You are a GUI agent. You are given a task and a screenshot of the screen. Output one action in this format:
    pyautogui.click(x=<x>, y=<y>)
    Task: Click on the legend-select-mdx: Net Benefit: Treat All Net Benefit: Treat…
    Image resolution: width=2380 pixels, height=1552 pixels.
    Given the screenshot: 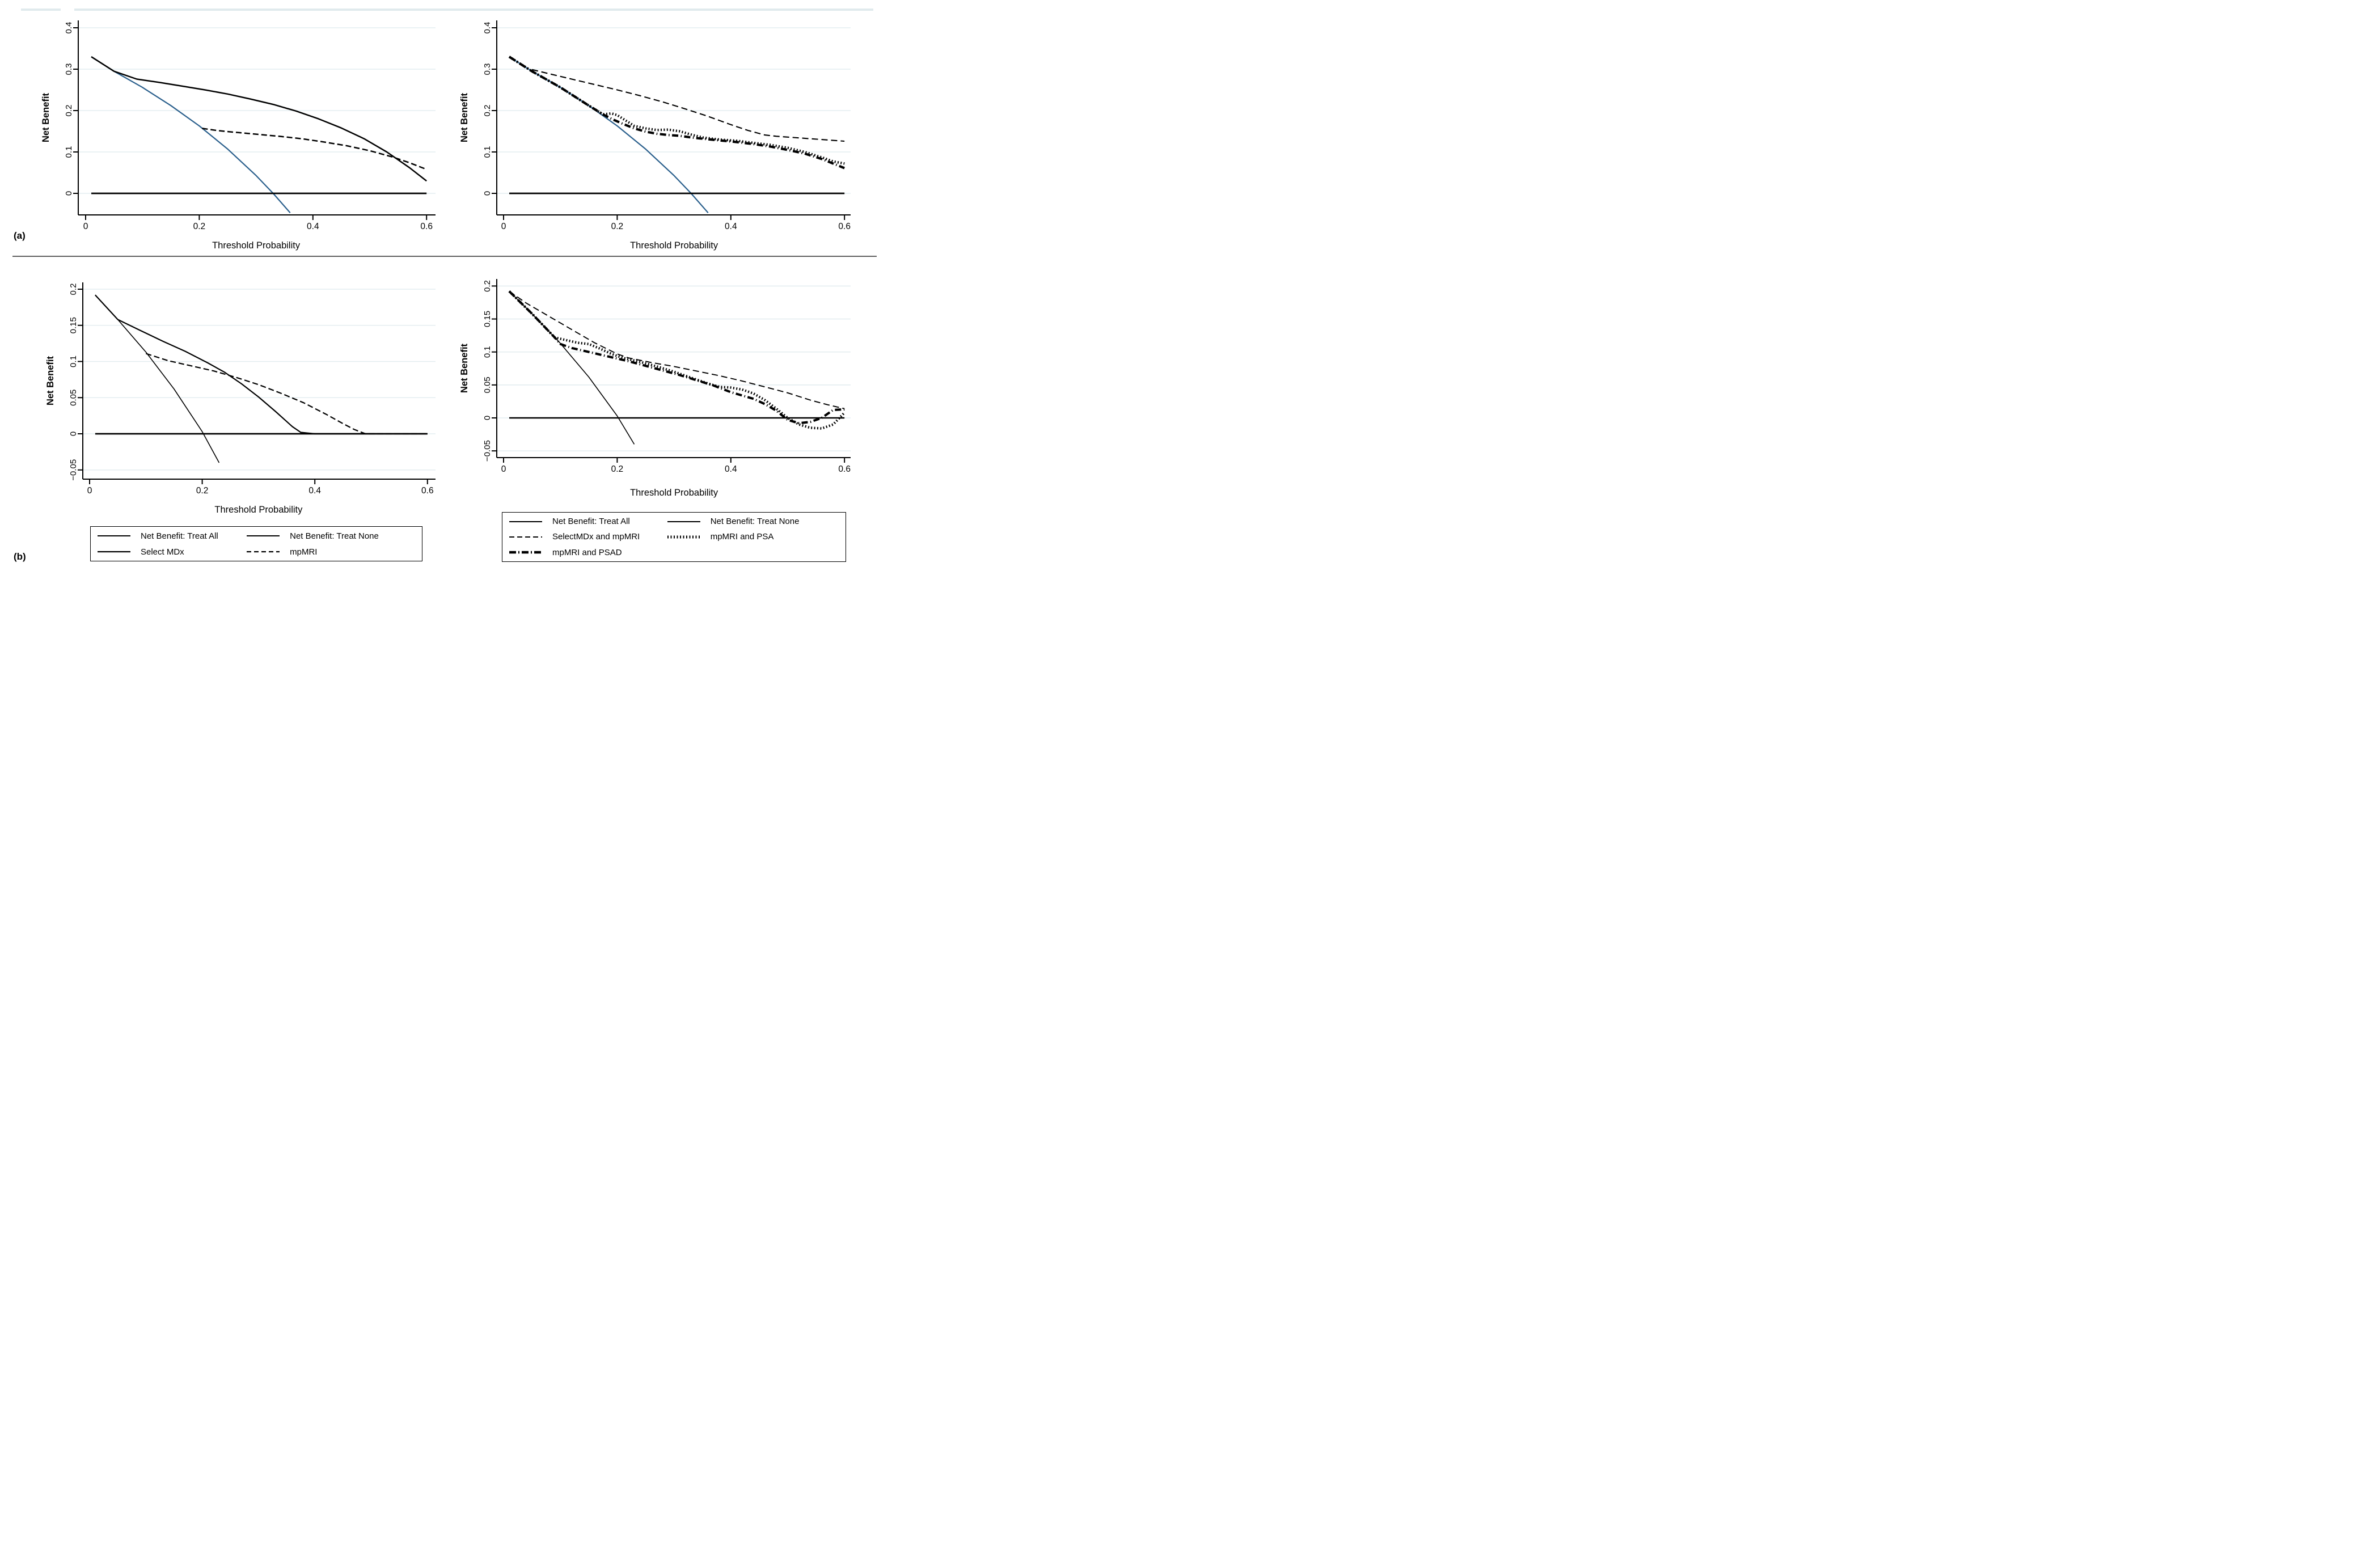 What is the action you would take?
    pyautogui.click(x=256, y=543)
    